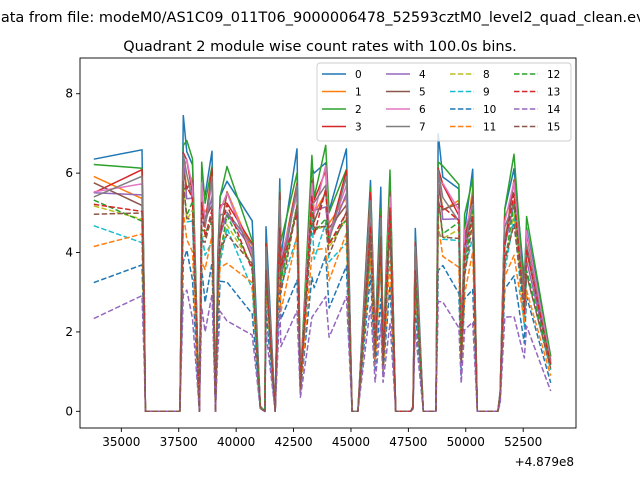 The height and width of the screenshot is (480, 640). I want to click on legend-label-6: 6, so click(422, 110).